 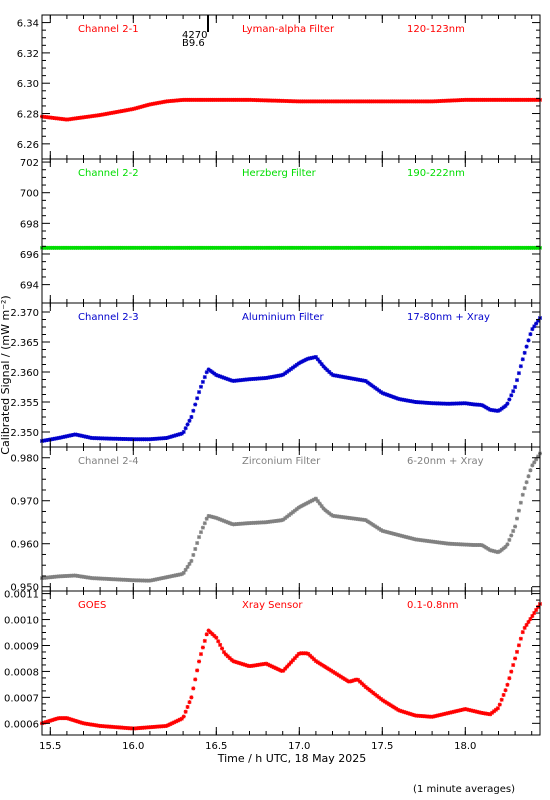 What do you see at coordinates (28, 84) in the screenshot?
I see `y-tick-label: 6.30` at bounding box center [28, 84].